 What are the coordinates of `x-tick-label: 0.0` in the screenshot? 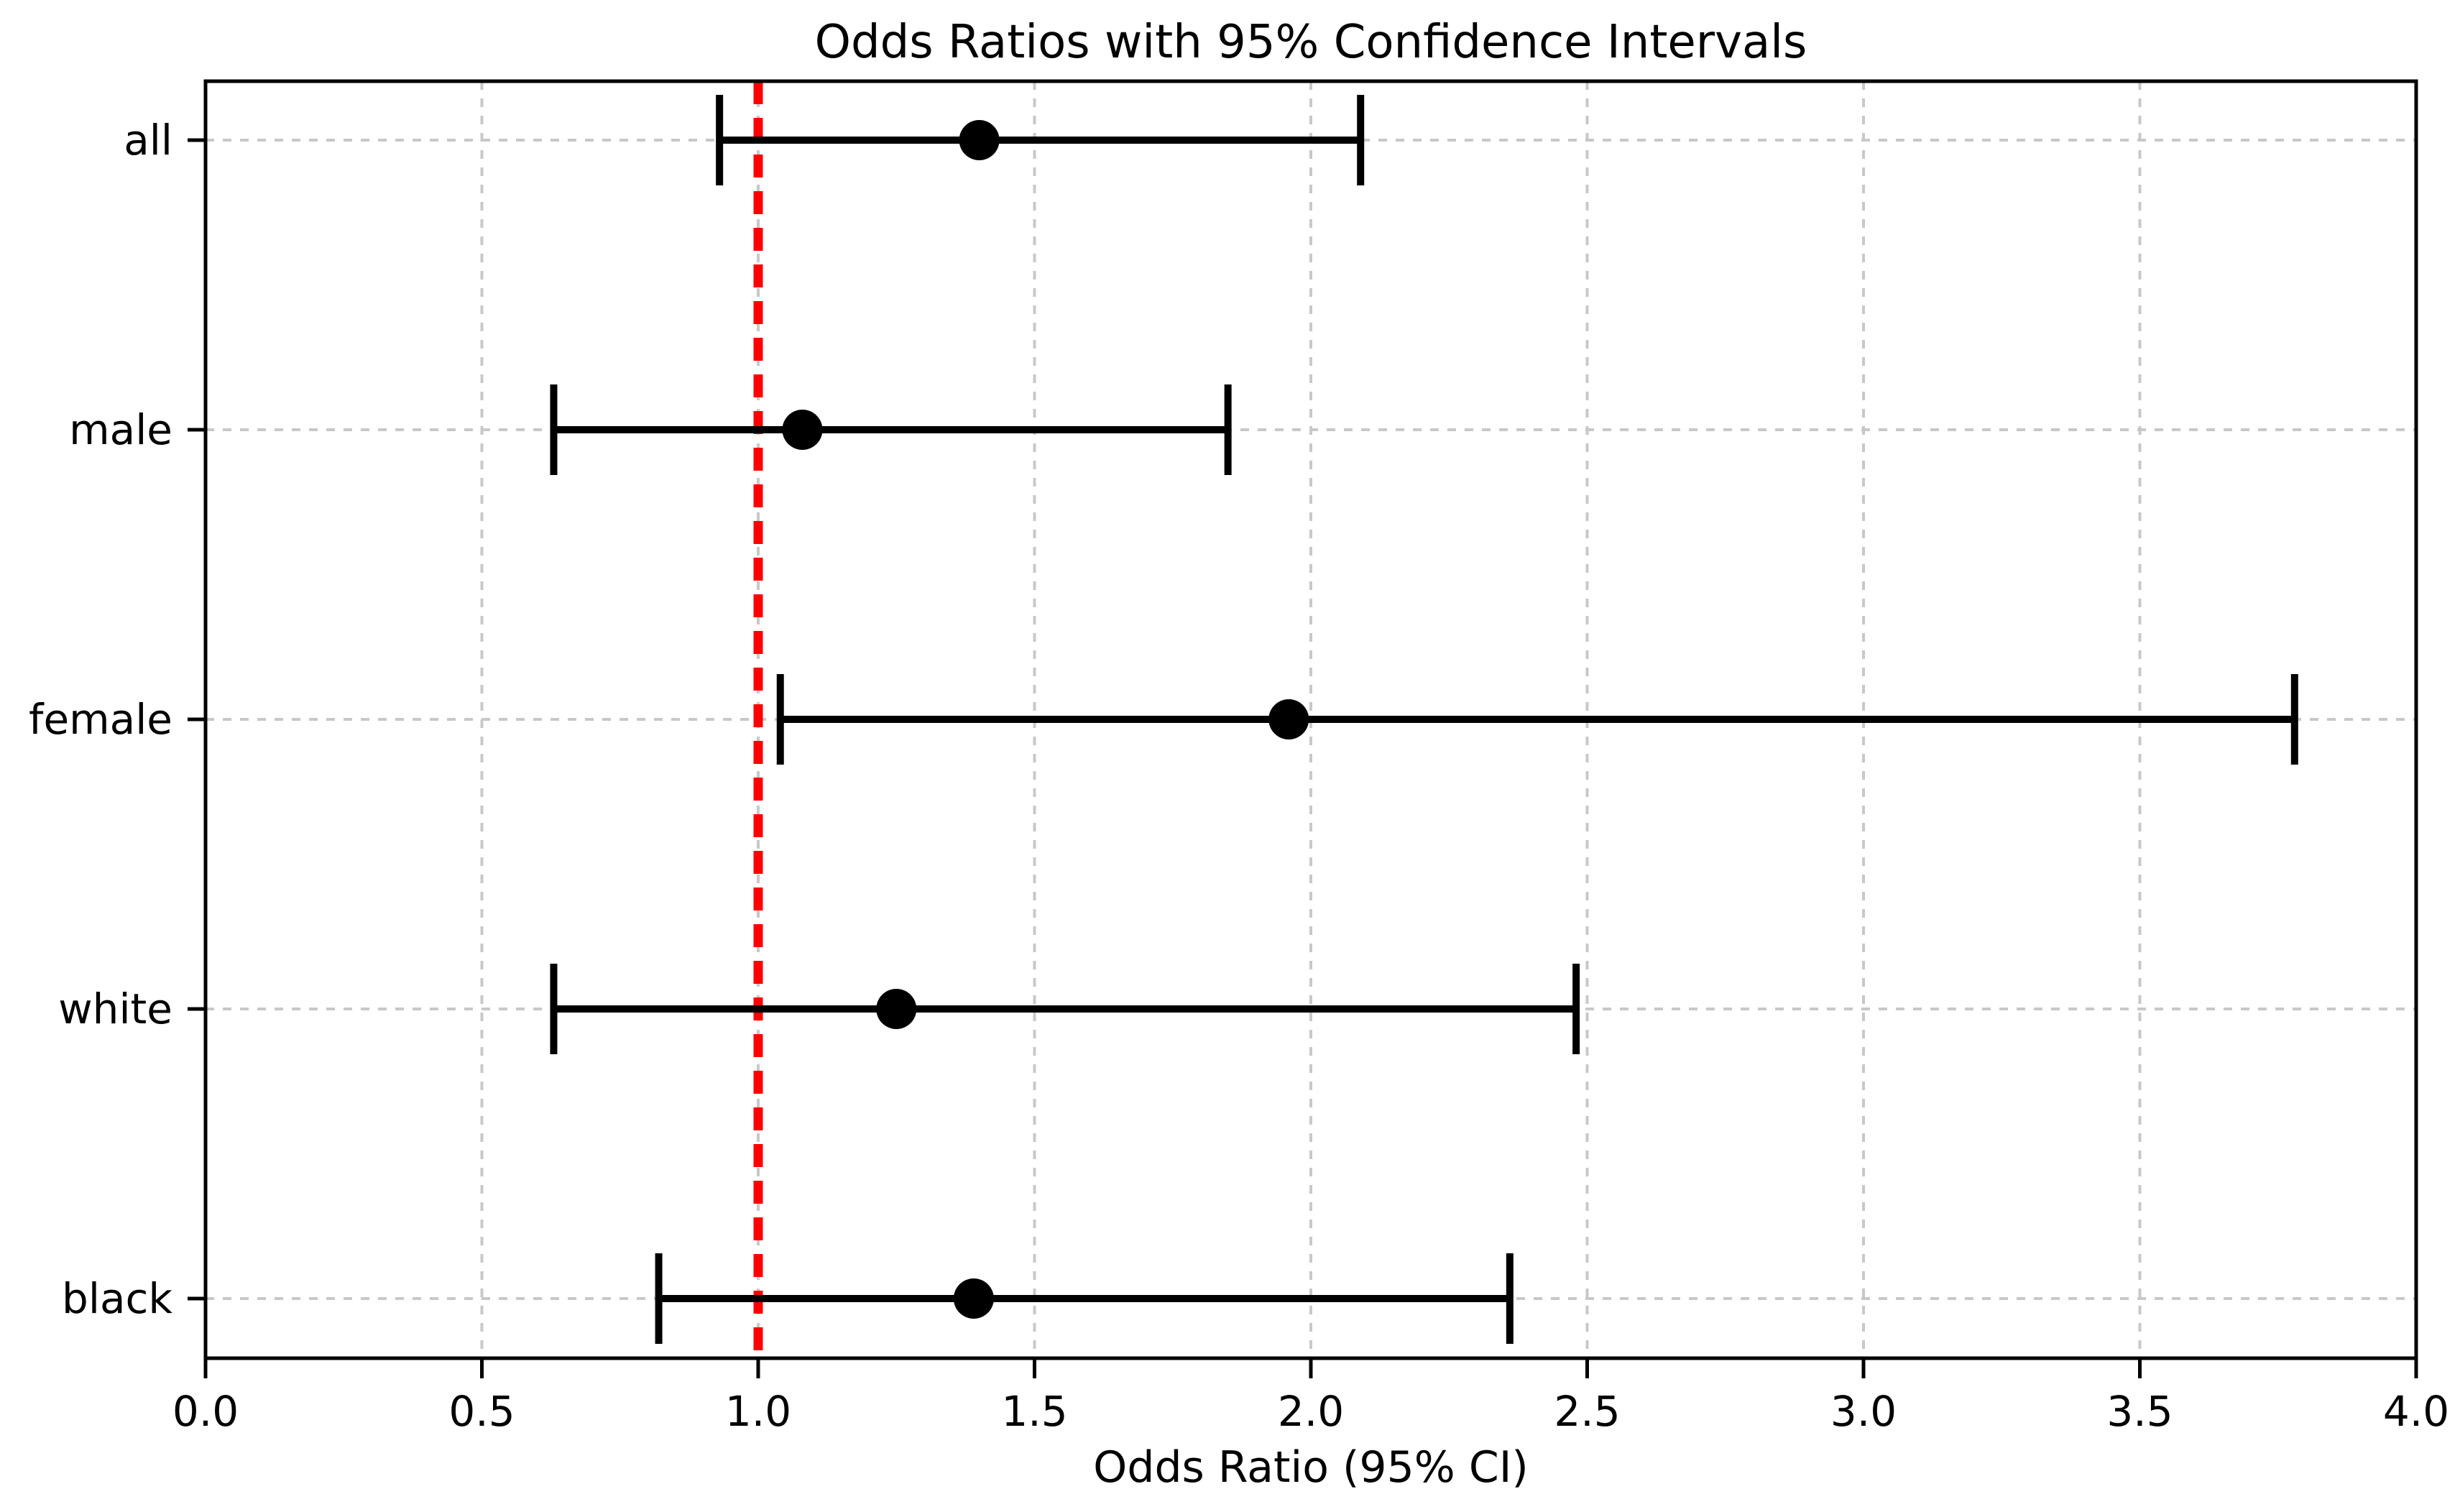 It's located at (205, 1412).